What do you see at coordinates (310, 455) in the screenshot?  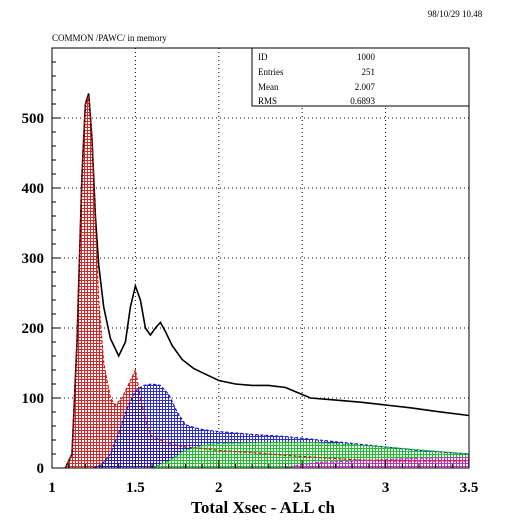 I see `series-3-line` at bounding box center [310, 455].